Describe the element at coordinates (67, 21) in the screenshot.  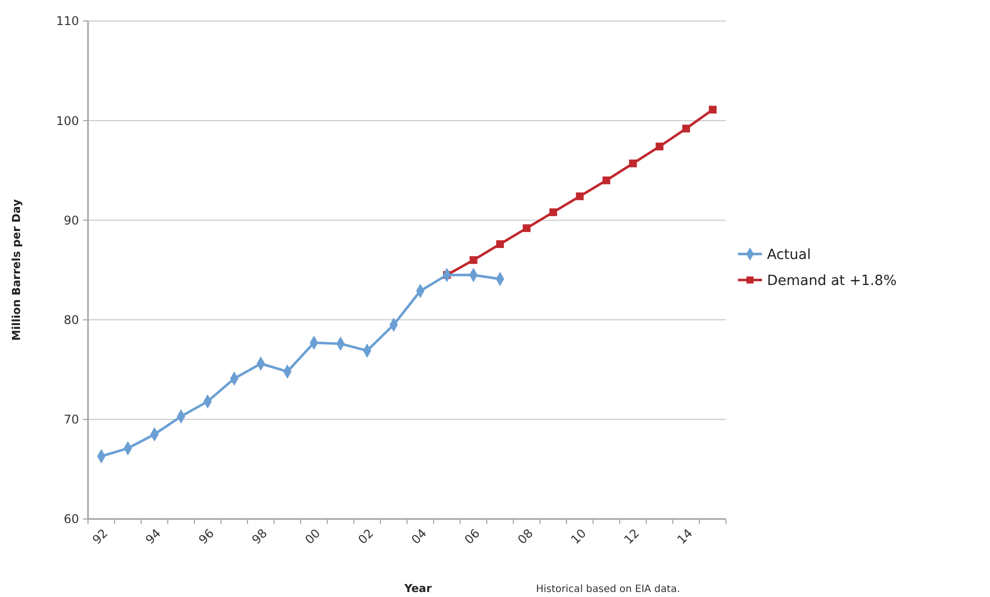
I see `y-tick-label: 110` at that location.